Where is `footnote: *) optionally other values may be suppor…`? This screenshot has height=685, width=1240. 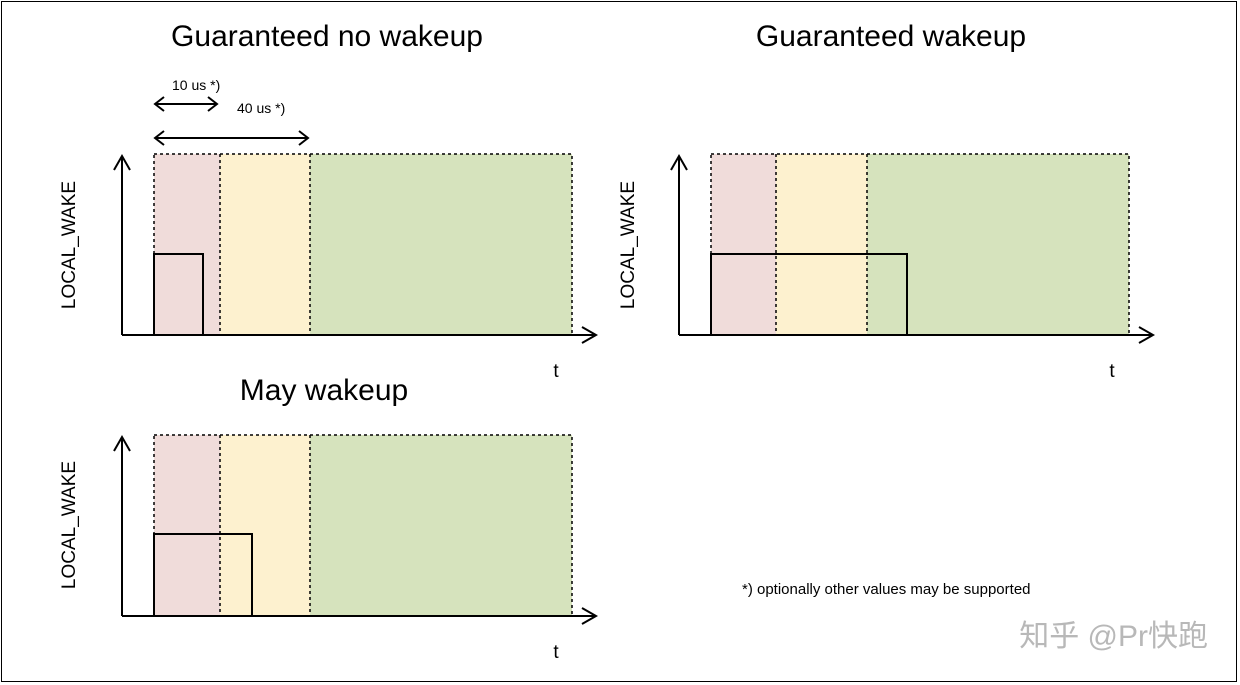 footnote: *) optionally other values may be suppor… is located at coordinates (886, 589).